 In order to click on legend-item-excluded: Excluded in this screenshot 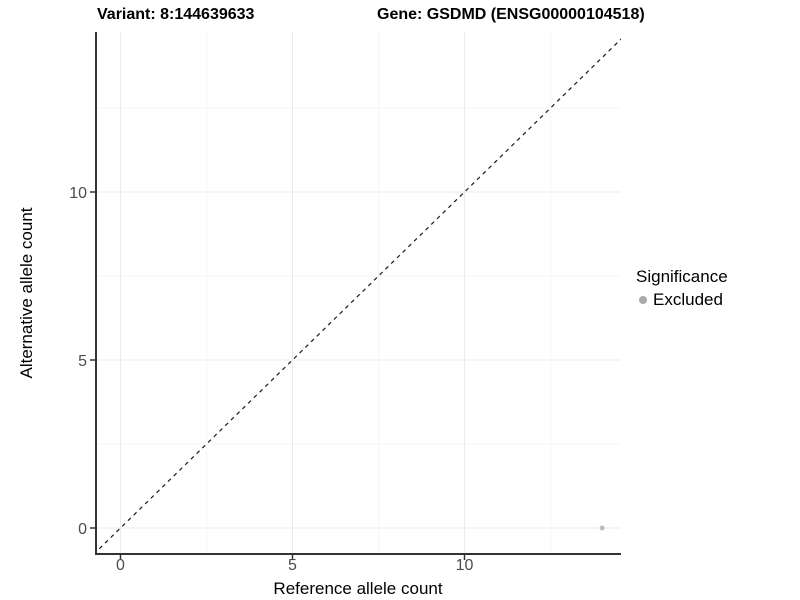, I will do `click(682, 300)`.